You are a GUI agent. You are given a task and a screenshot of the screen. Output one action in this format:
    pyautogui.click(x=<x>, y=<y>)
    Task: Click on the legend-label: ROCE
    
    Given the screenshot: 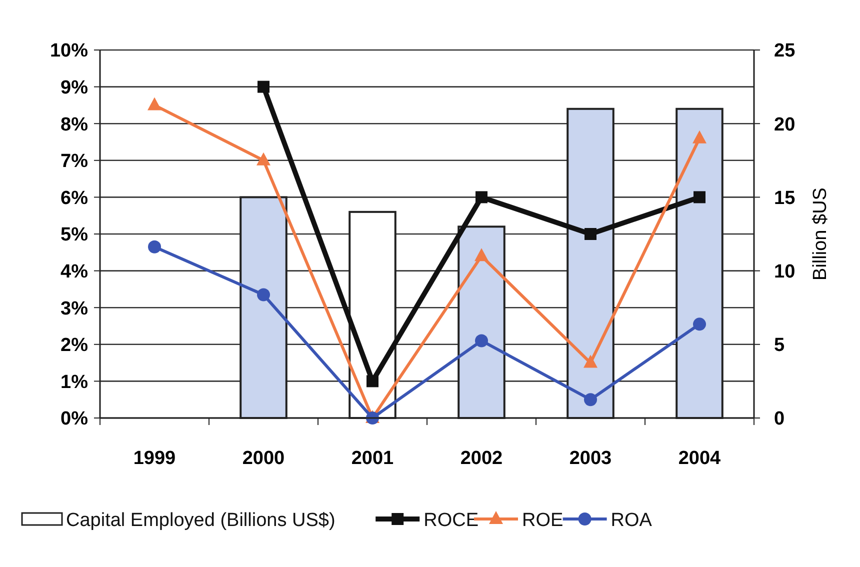 What is the action you would take?
    pyautogui.click(x=451, y=520)
    